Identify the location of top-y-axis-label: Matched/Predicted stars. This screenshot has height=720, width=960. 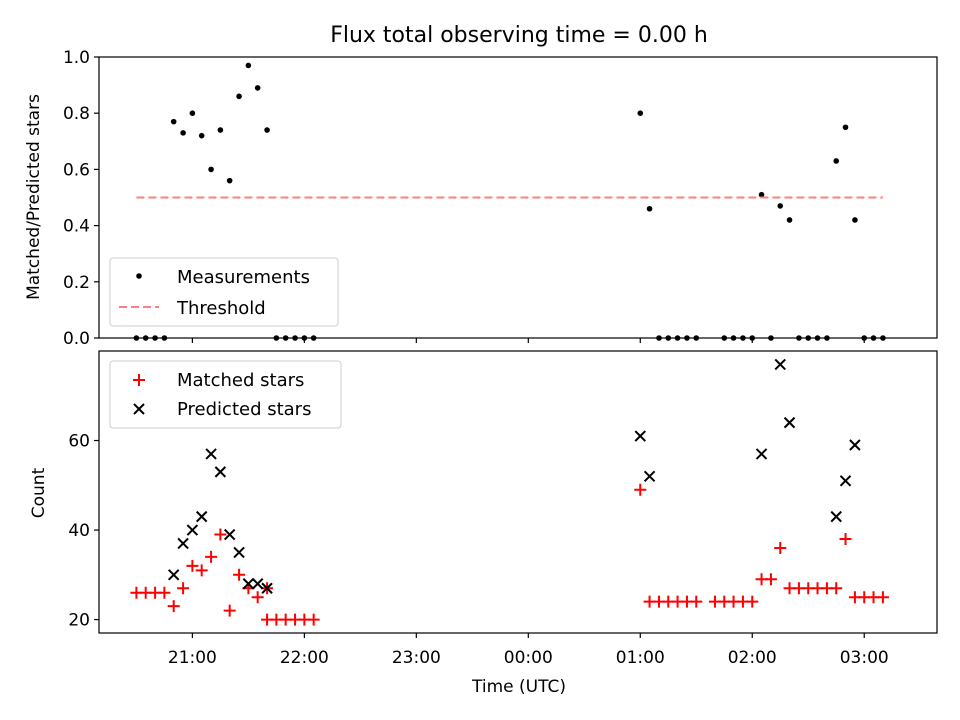
(34, 197).